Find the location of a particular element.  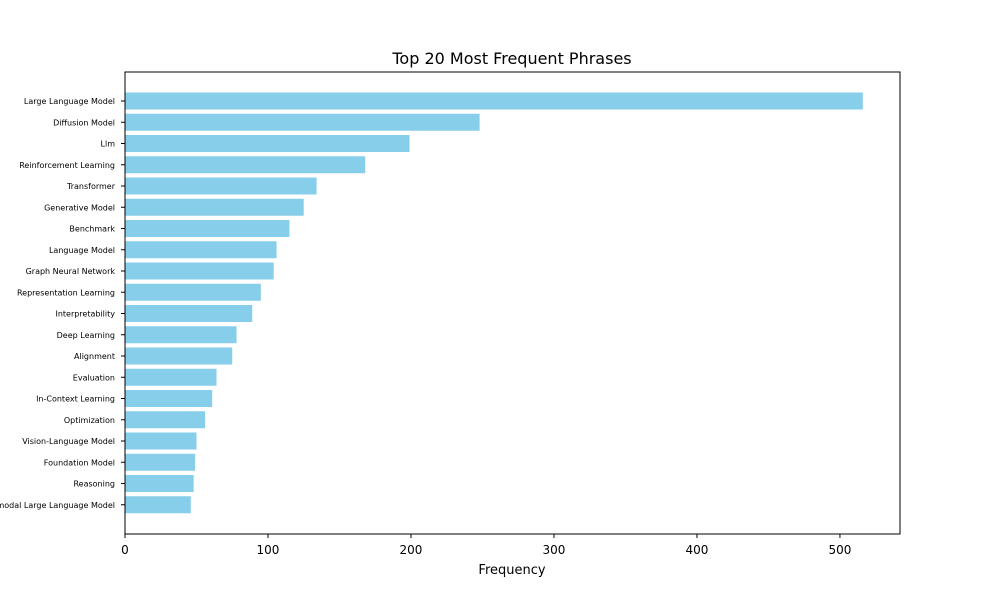

y-tick-label: Llm is located at coordinates (108, 144).